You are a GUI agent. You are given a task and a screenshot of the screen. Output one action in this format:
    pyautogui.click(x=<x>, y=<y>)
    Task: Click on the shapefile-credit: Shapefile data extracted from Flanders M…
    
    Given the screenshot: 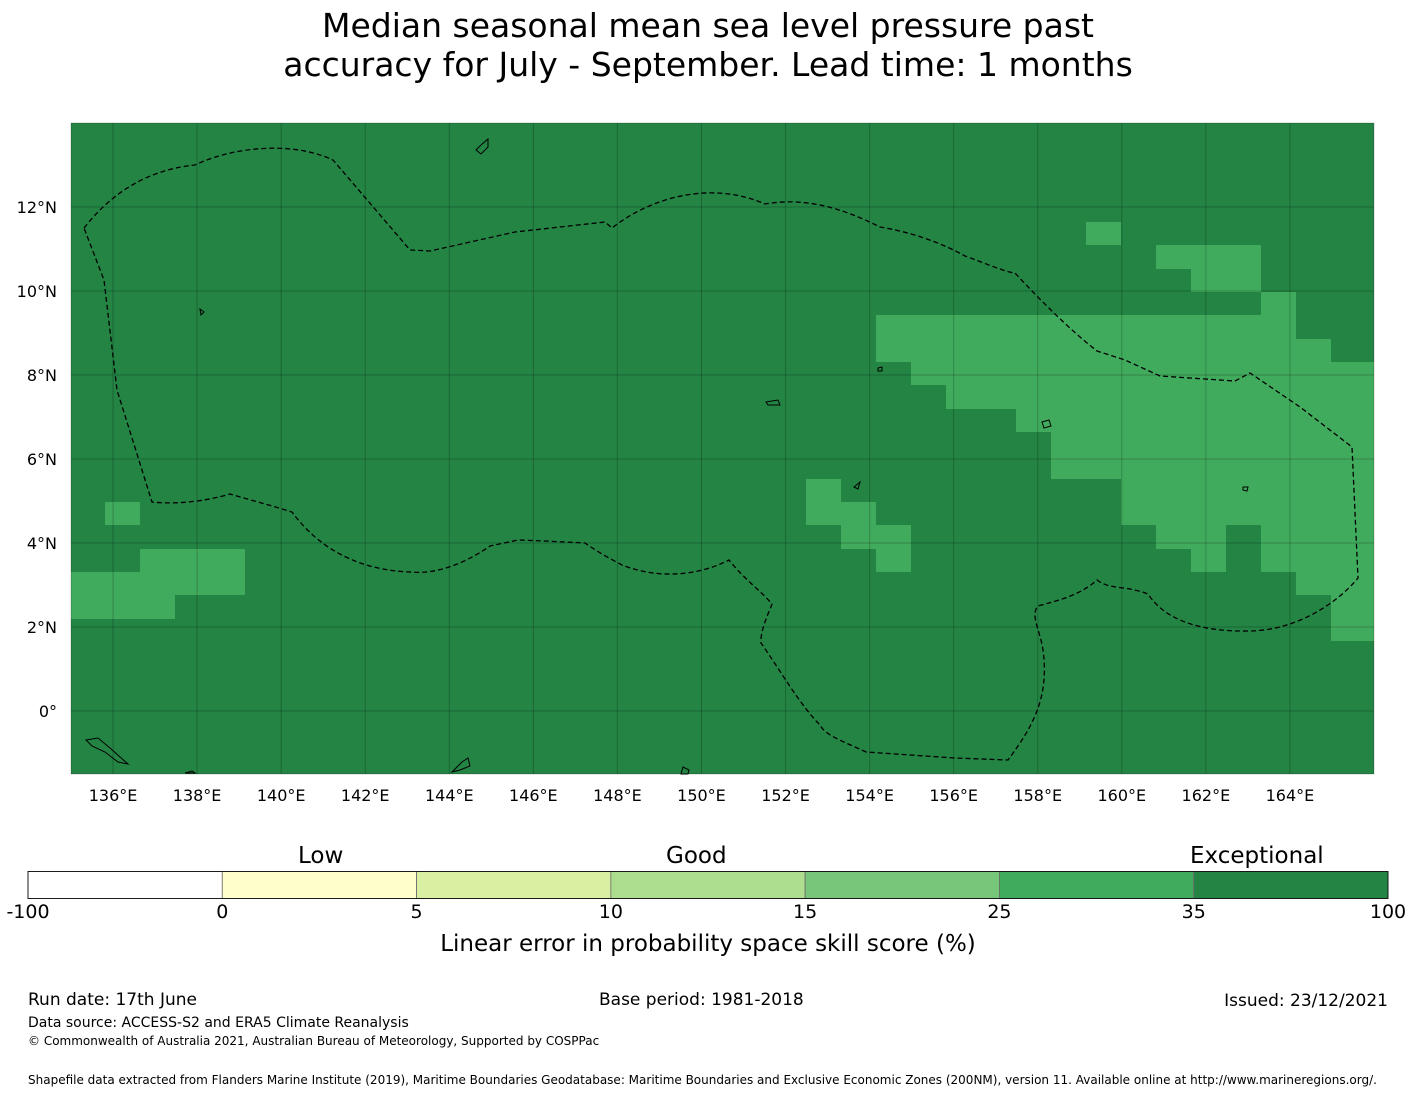 What is the action you would take?
    pyautogui.click(x=702, y=1080)
    